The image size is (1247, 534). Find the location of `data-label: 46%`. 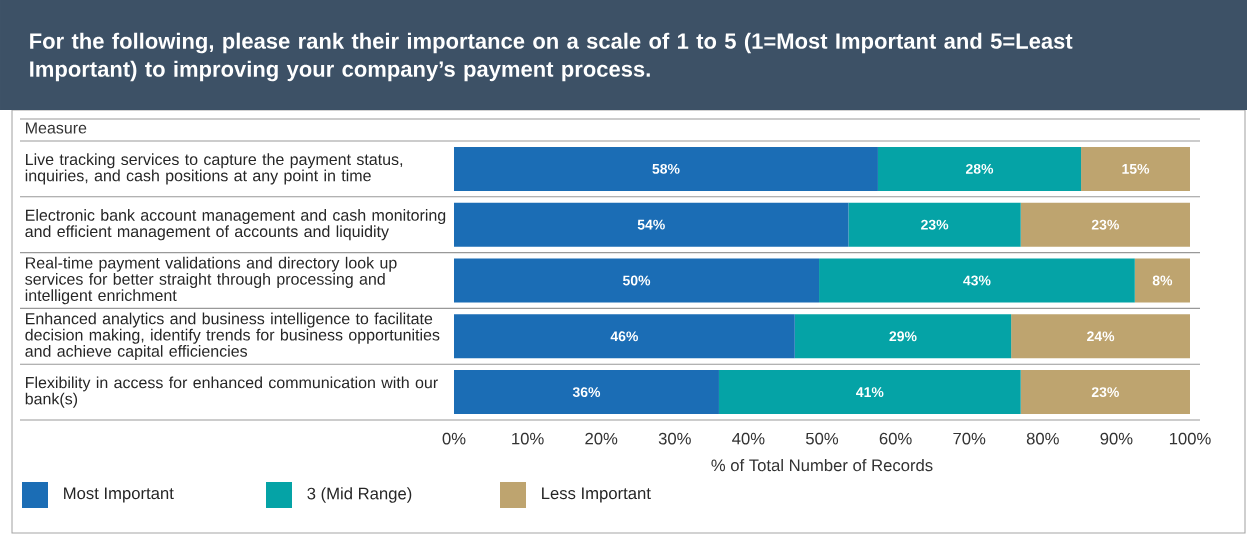

data-label: 46% is located at coordinates (624, 336).